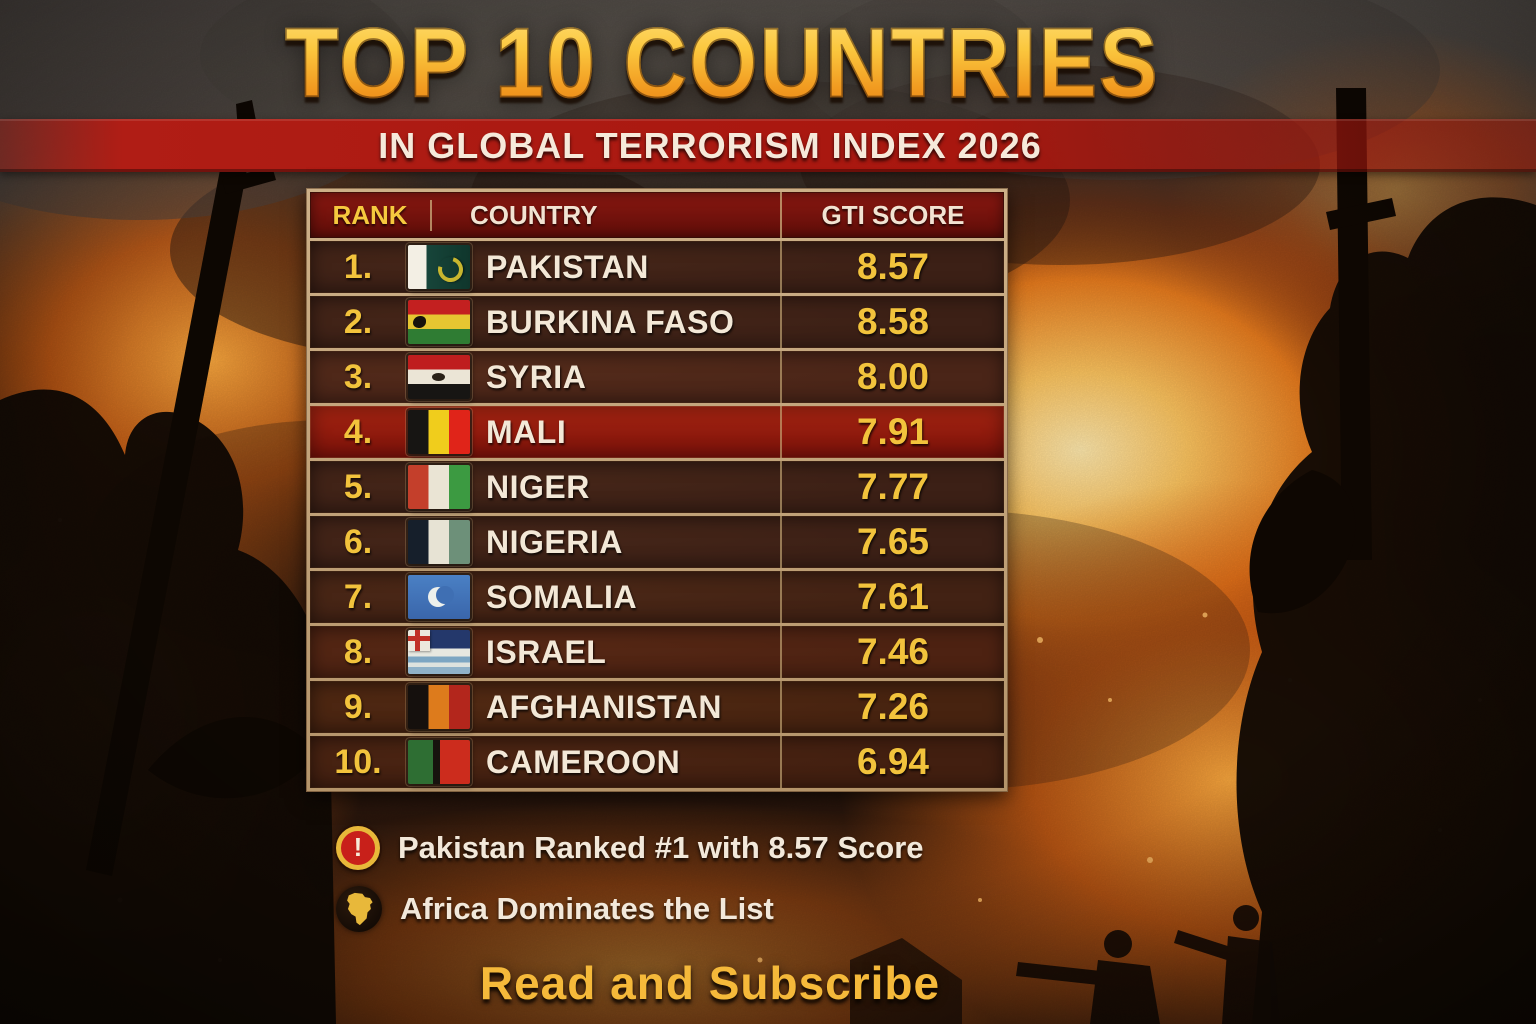 The width and height of the screenshot is (1536, 1024). I want to click on pakistan-flag-icon, so click(439, 267).